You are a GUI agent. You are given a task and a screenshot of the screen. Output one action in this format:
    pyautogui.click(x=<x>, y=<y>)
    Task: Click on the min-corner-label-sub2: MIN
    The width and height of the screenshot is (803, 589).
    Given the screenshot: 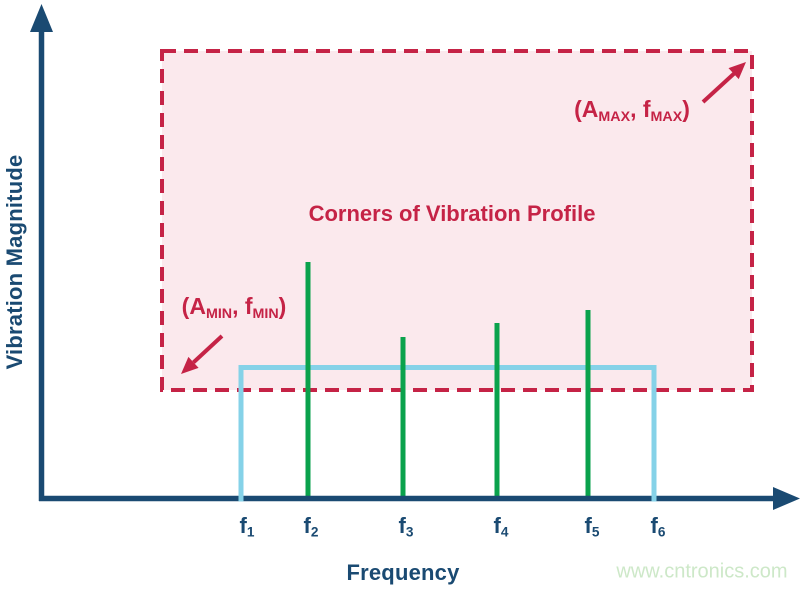 What is the action you would take?
    pyautogui.click(x=265, y=313)
    